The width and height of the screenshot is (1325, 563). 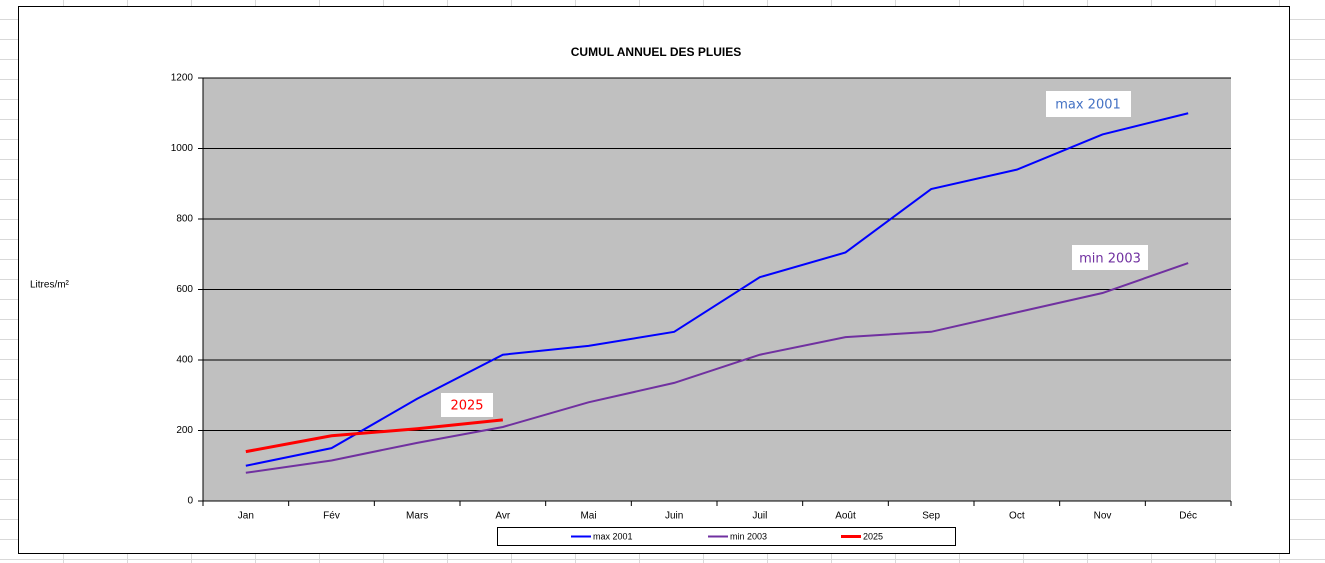 What do you see at coordinates (182, 78) in the screenshot?
I see `y-tick-label: 1200` at bounding box center [182, 78].